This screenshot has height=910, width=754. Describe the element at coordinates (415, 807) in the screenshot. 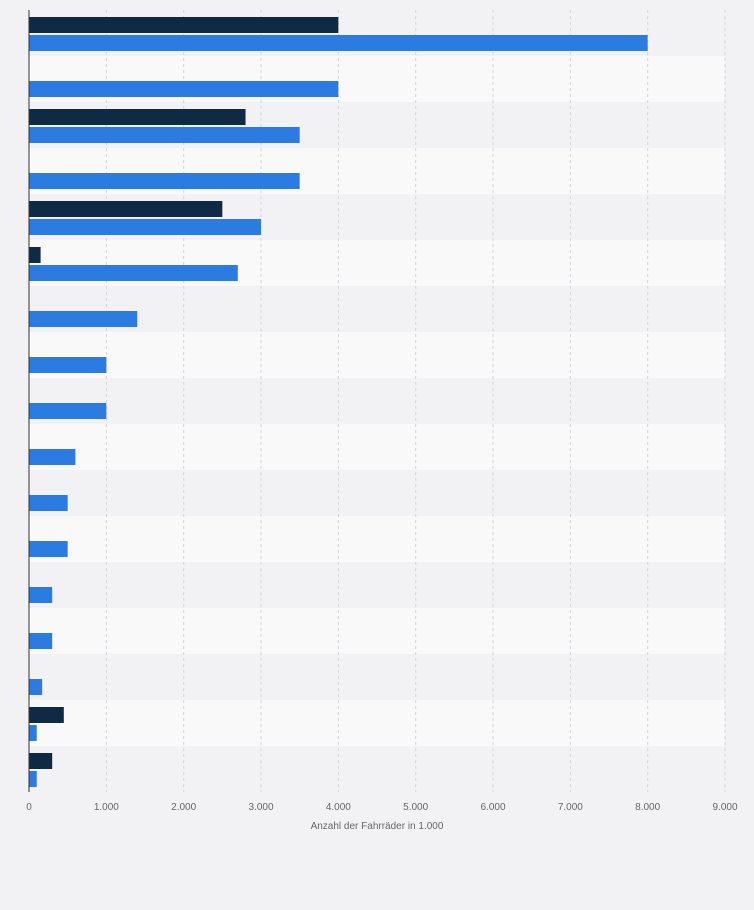

I see `x-tick-label: 5.000` at that location.